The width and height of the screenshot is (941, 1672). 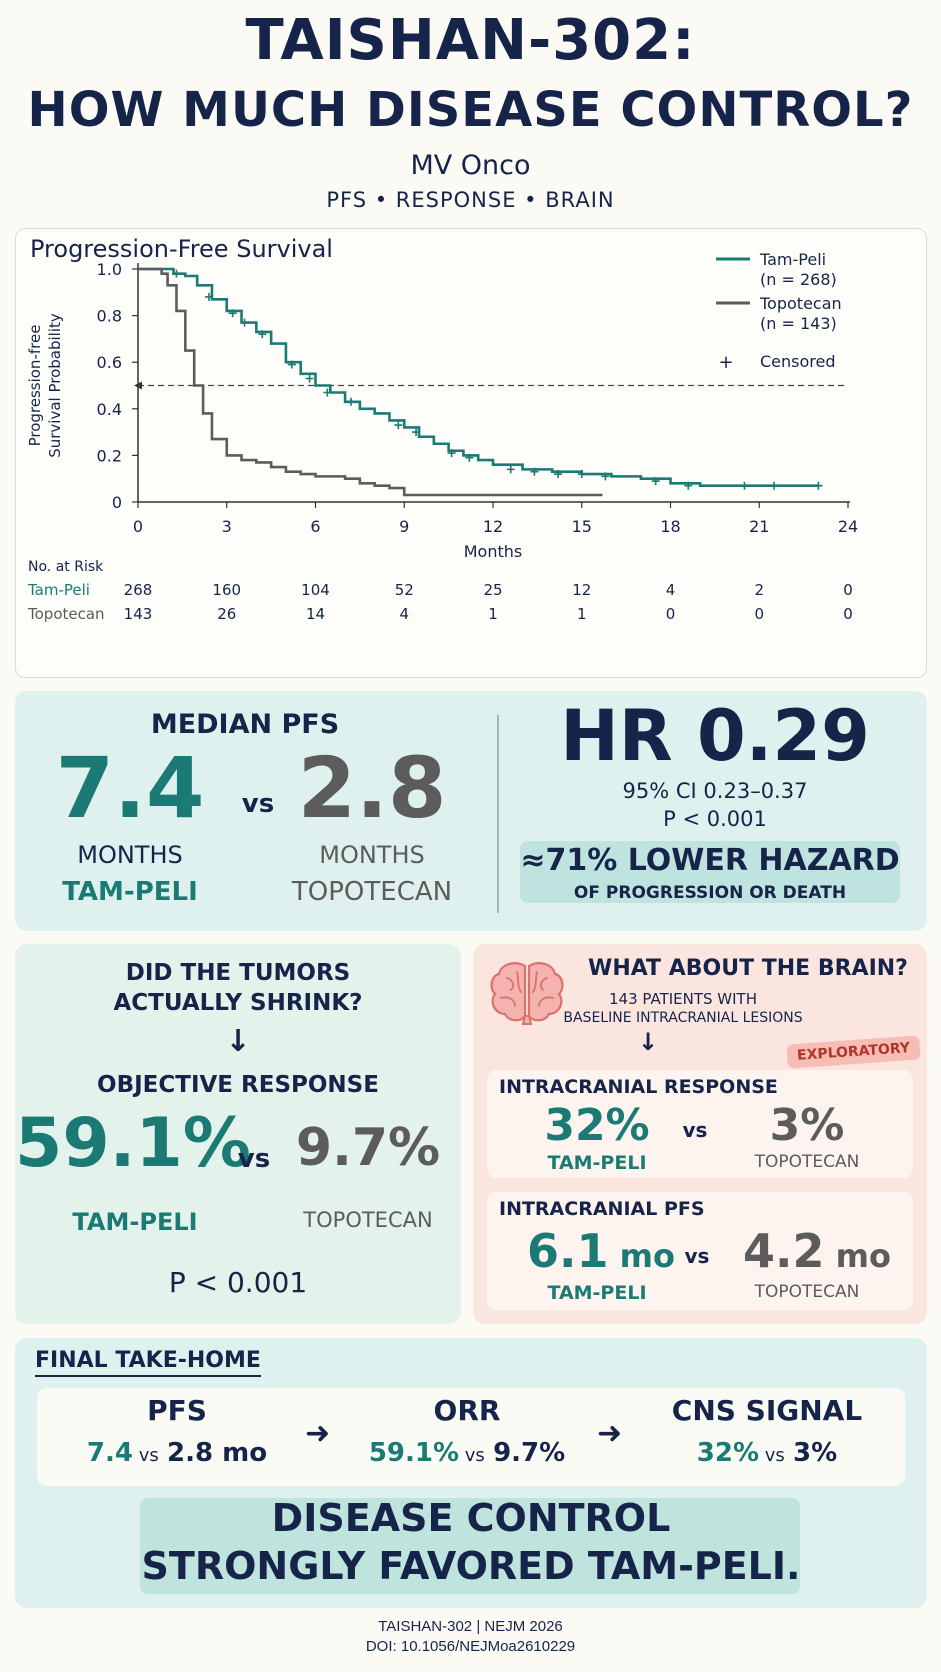 I want to click on ic-response-topo-label: TOPOTECAN, so click(x=807, y=1162).